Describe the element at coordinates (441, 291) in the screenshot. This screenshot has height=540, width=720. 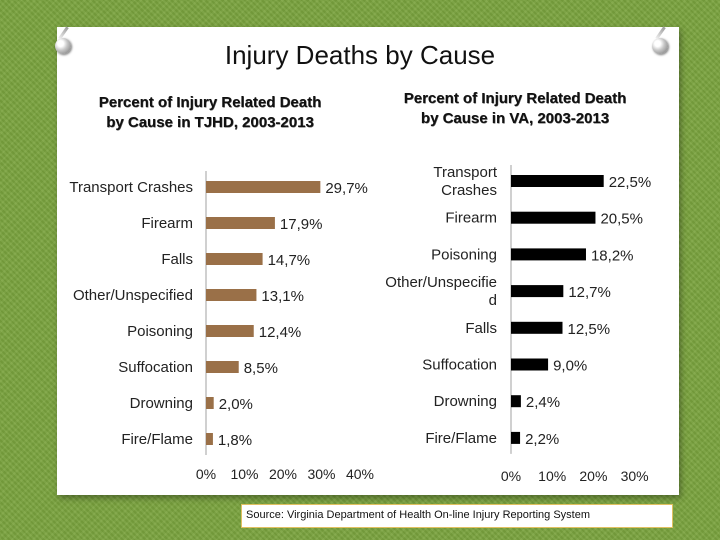
I see `va-category-label: Other/Unspecifie d` at that location.